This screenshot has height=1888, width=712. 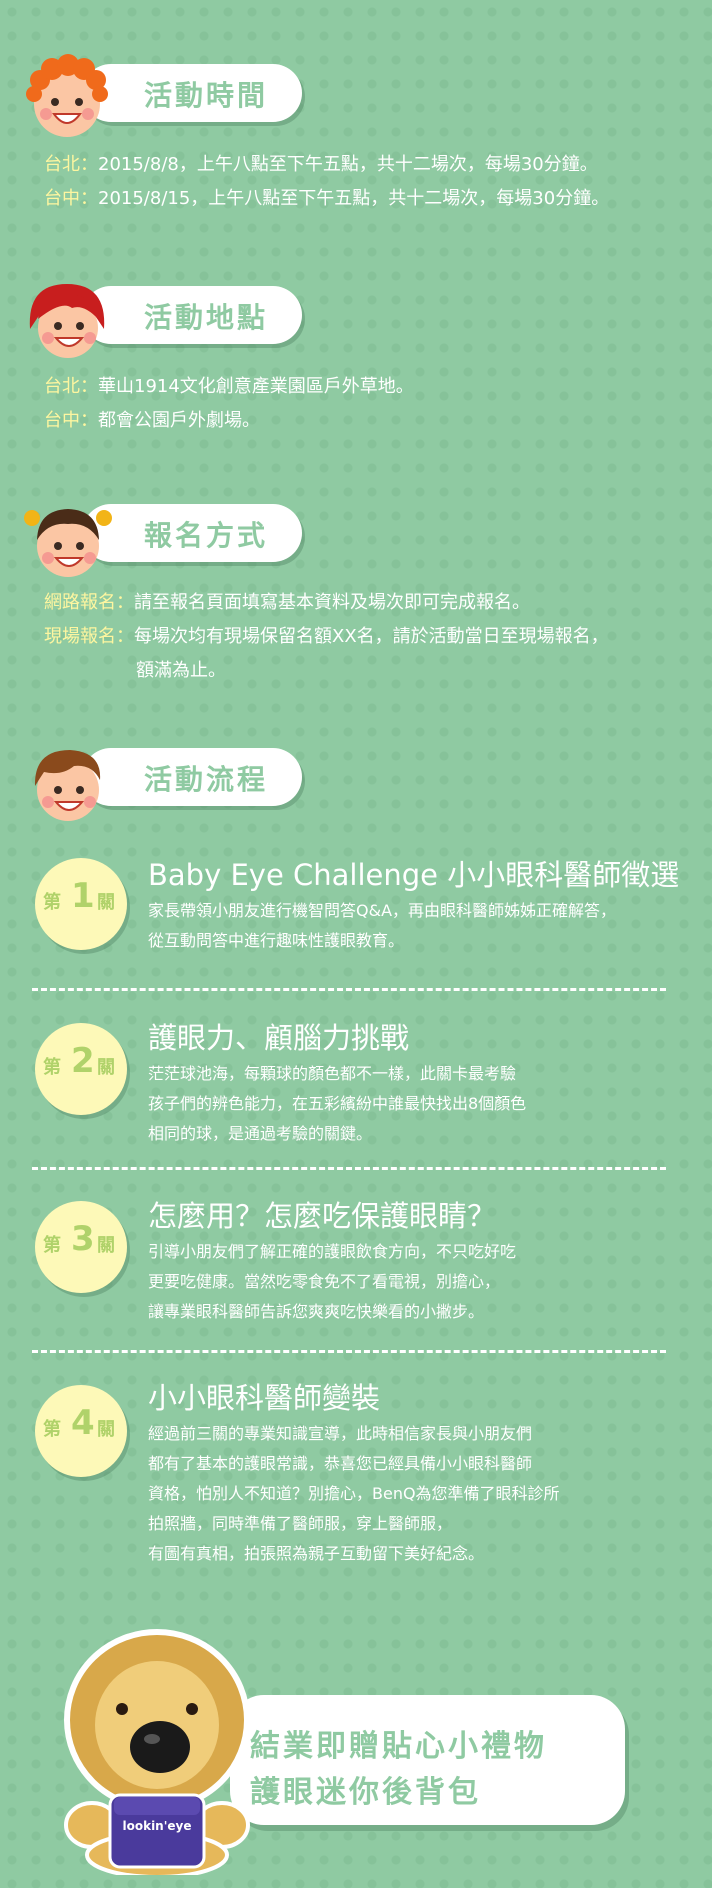 I want to click on info-text: 都會公園戶外劇場。, so click(x=179, y=420).